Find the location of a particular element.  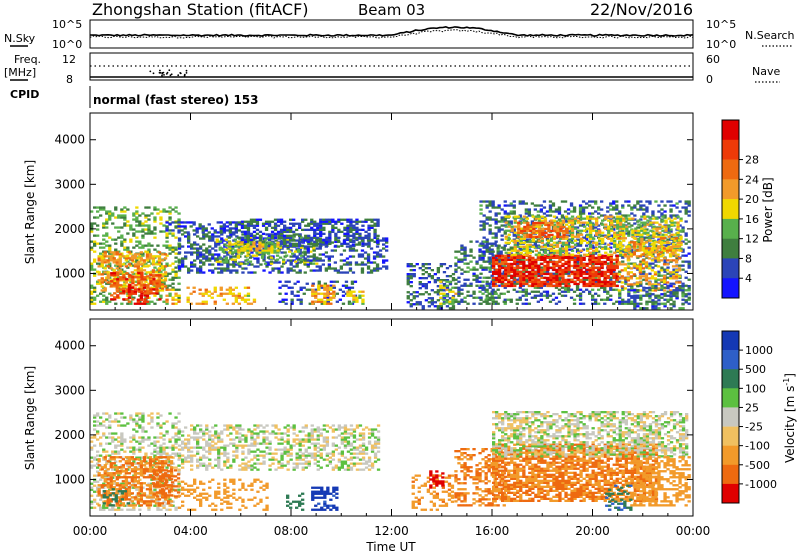

nave-point is located at coordinates (162, 75).